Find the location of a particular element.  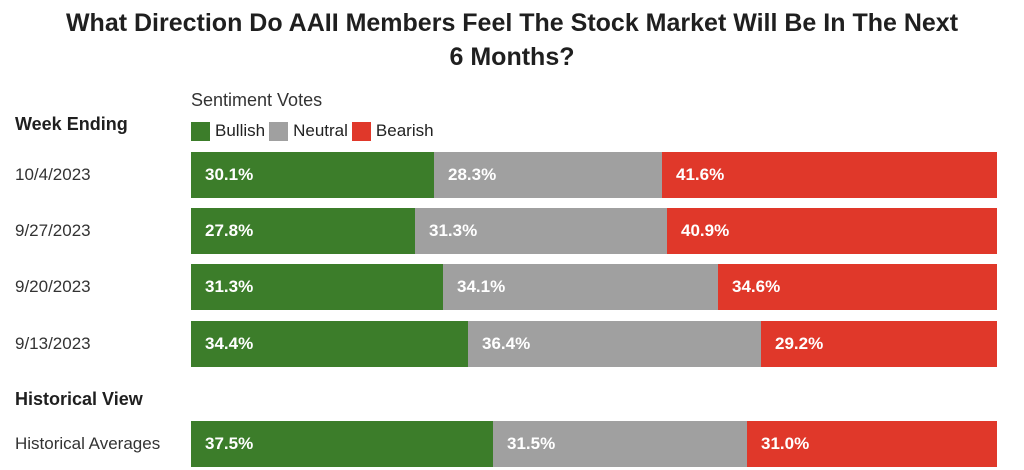

data-label-bearish: 34.6% is located at coordinates (756, 286).